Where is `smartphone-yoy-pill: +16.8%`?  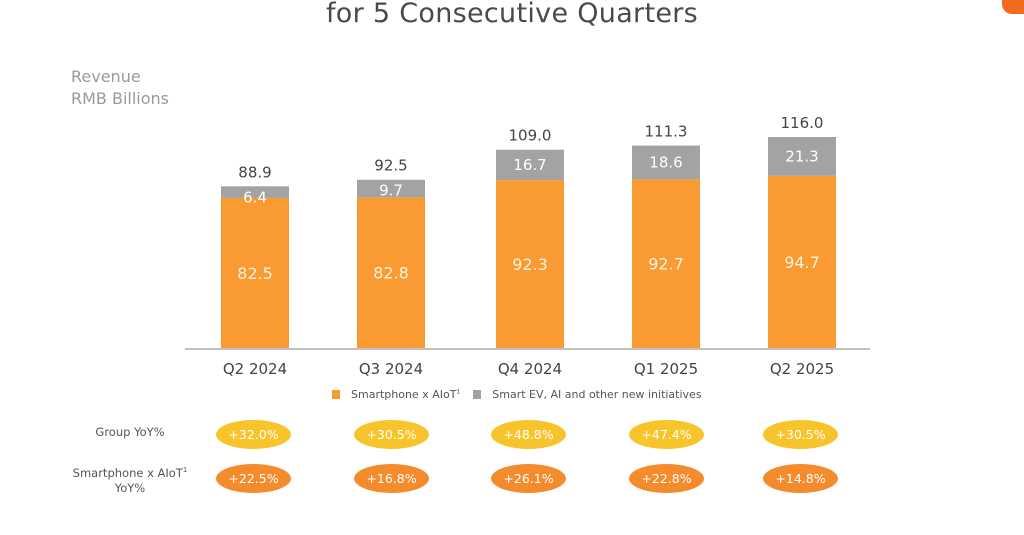
smartphone-yoy-pill: +16.8% is located at coordinates (391, 478).